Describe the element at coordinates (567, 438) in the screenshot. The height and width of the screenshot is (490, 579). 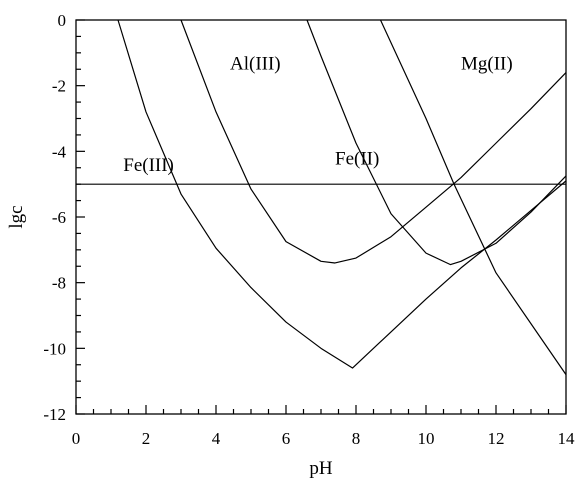
I see `x-tick-label: 14` at that location.